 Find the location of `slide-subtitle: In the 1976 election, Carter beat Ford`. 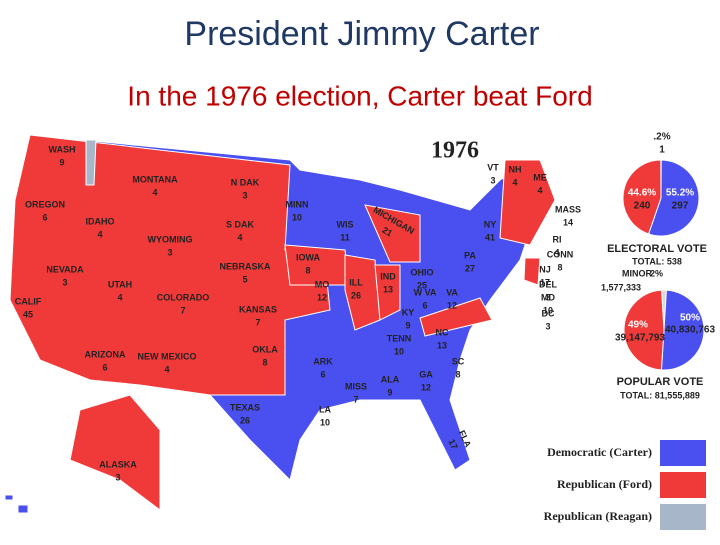

slide-subtitle: In the 1976 election, Carter beat Ford is located at coordinates (359, 95).